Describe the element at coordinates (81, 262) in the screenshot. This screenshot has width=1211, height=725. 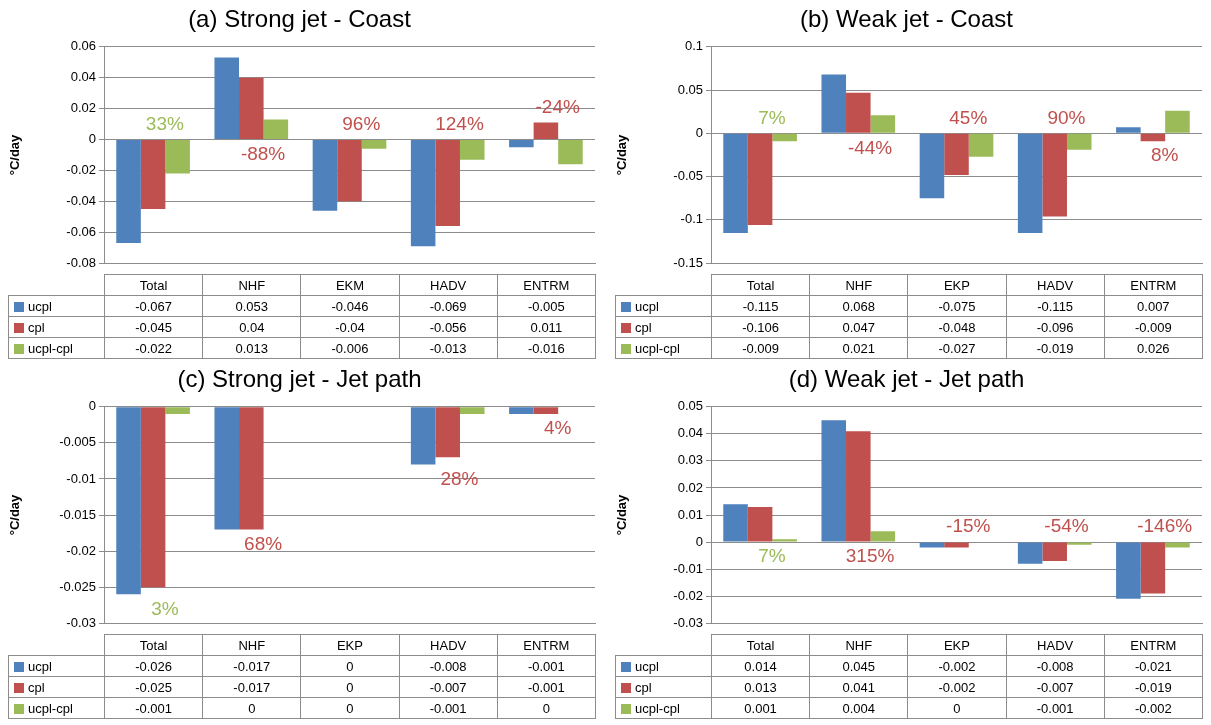
I see `y-tick-label: -0.08` at that location.